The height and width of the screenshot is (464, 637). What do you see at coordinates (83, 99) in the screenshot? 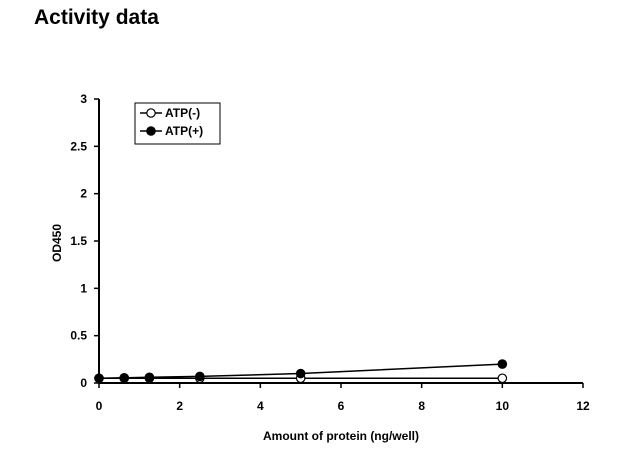
I see `y-tick-label: 3` at bounding box center [83, 99].